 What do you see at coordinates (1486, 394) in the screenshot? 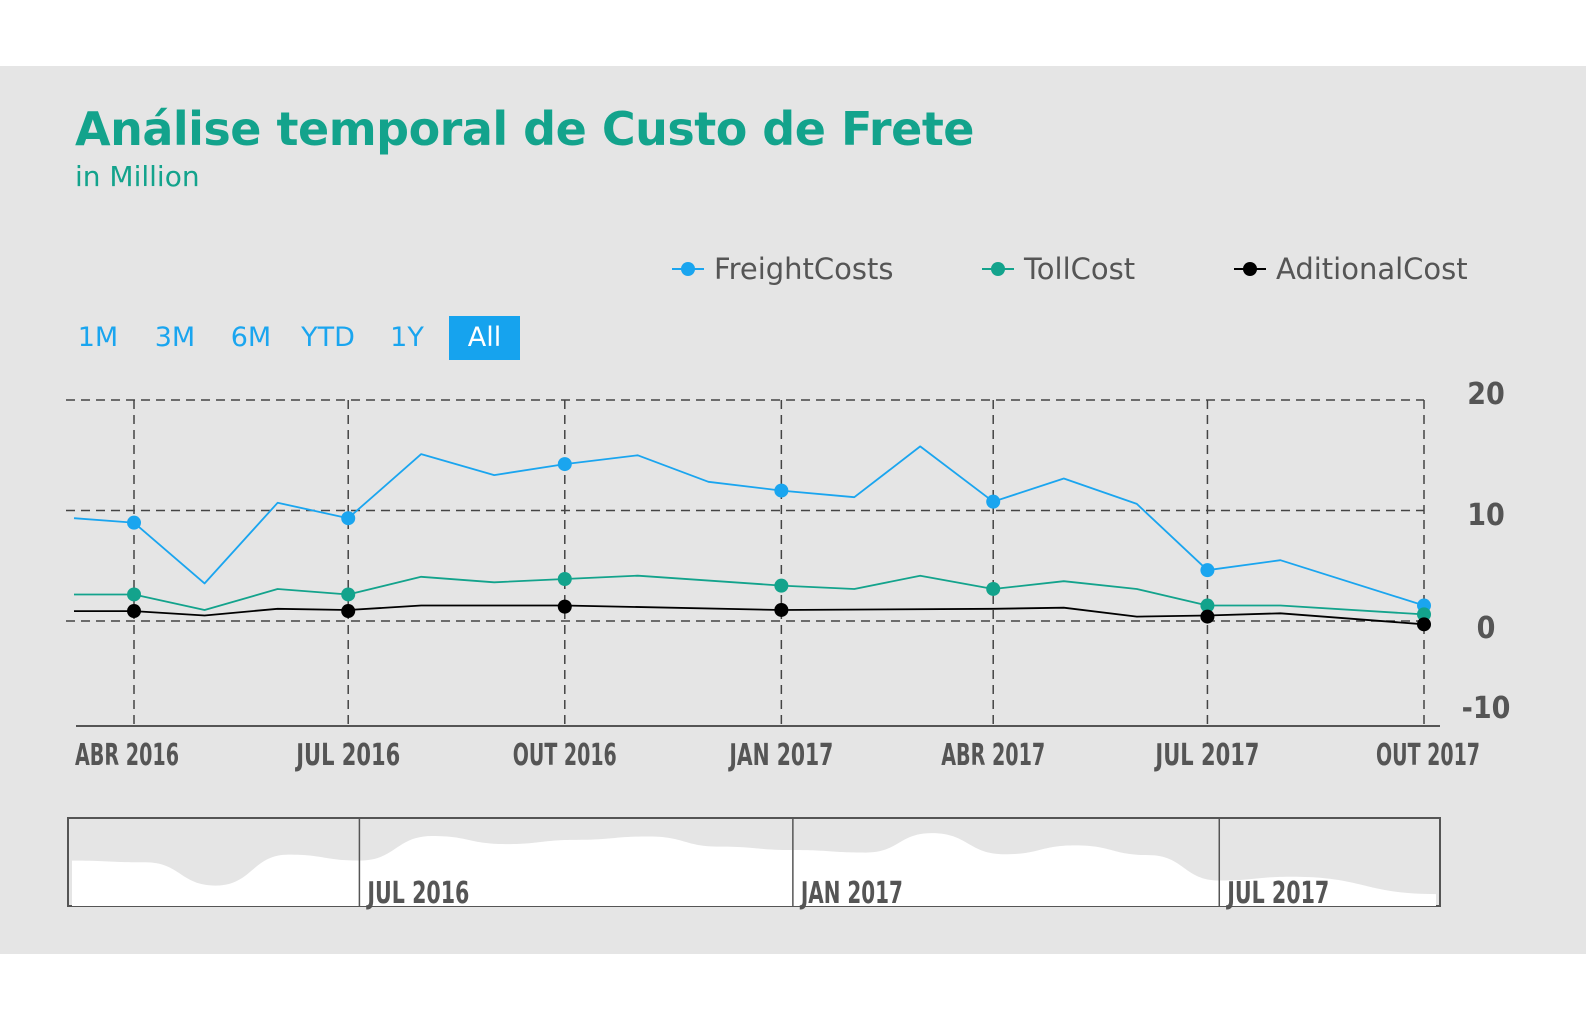
I see `y-tick-label: 20` at bounding box center [1486, 394].